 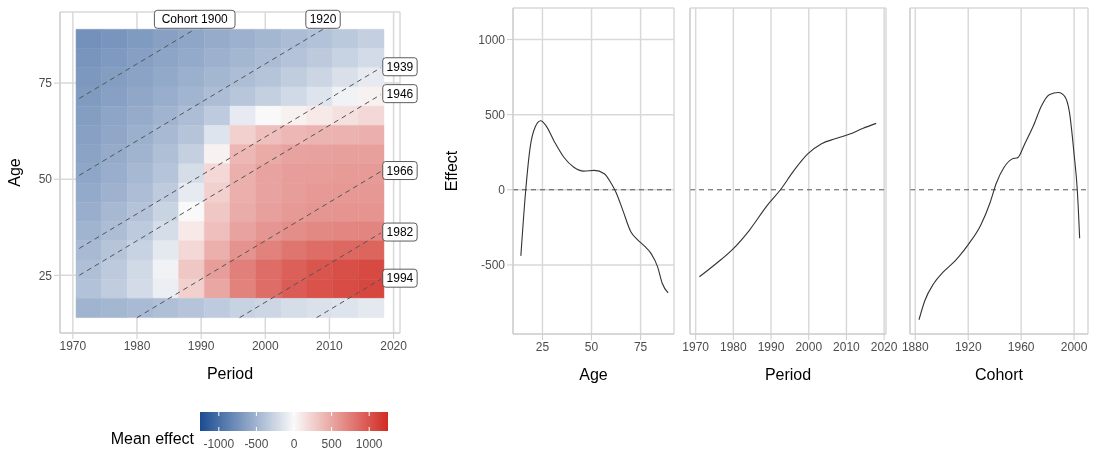 I want to click on series-label: 1946, so click(x=400, y=93).